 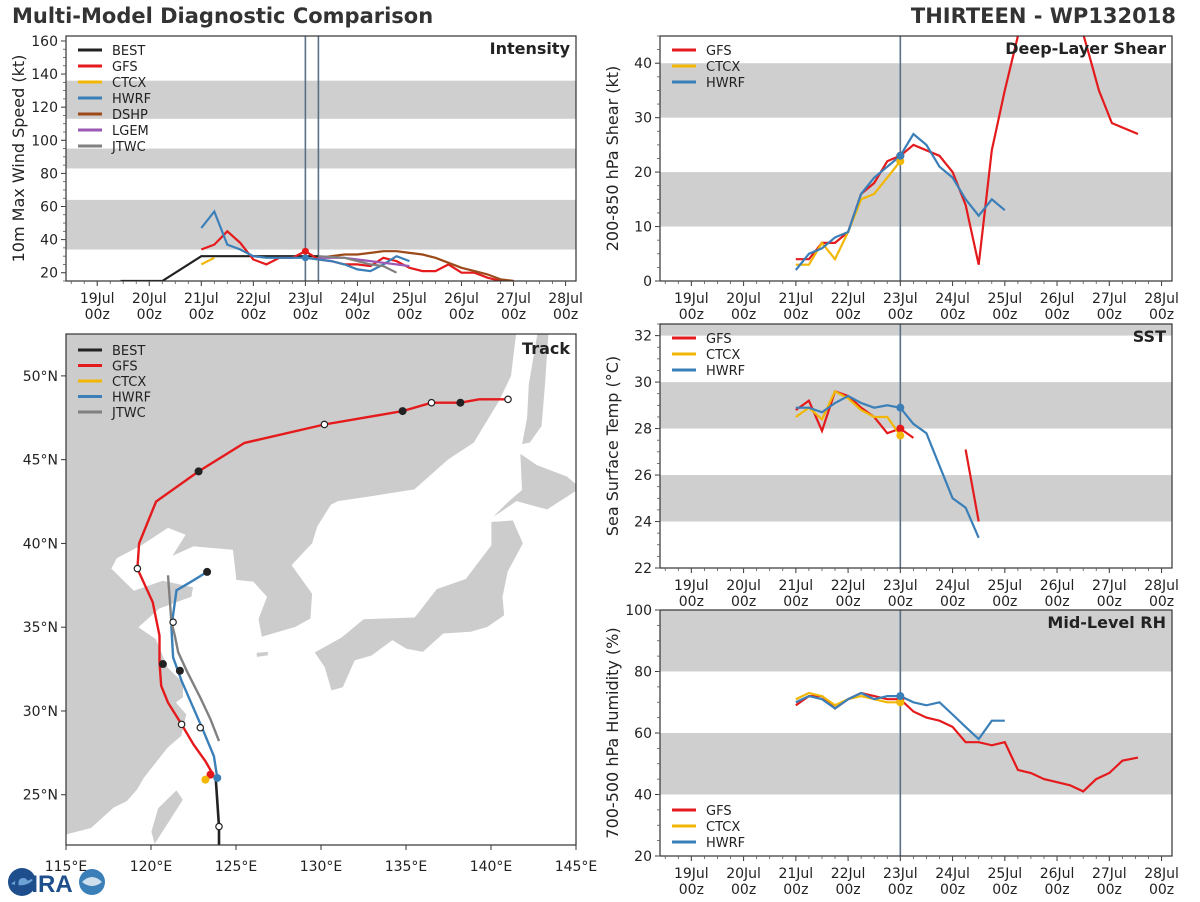 What do you see at coordinates (795, 586) in the screenshot?
I see `sst-xtick-day: 21Jul` at bounding box center [795, 586].